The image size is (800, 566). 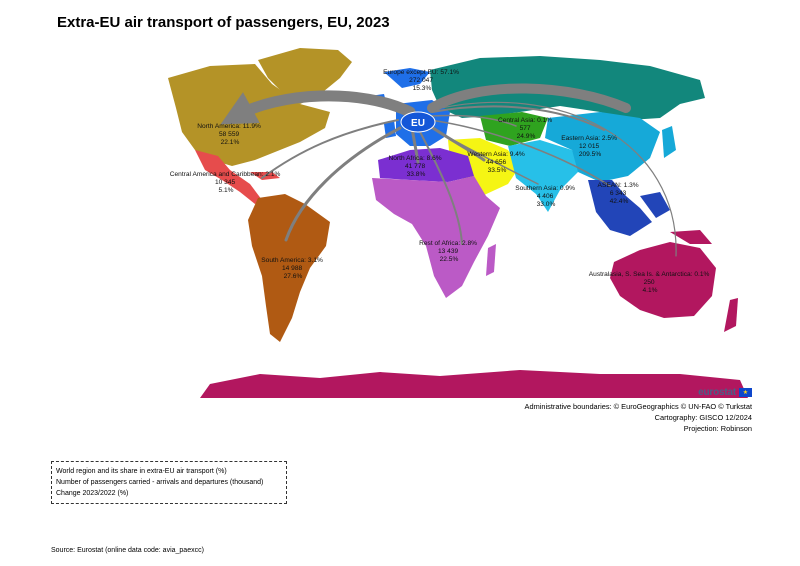 What do you see at coordinates (529, 98) in the screenshot?
I see `arrow-europe-except-eu` at bounding box center [529, 98].